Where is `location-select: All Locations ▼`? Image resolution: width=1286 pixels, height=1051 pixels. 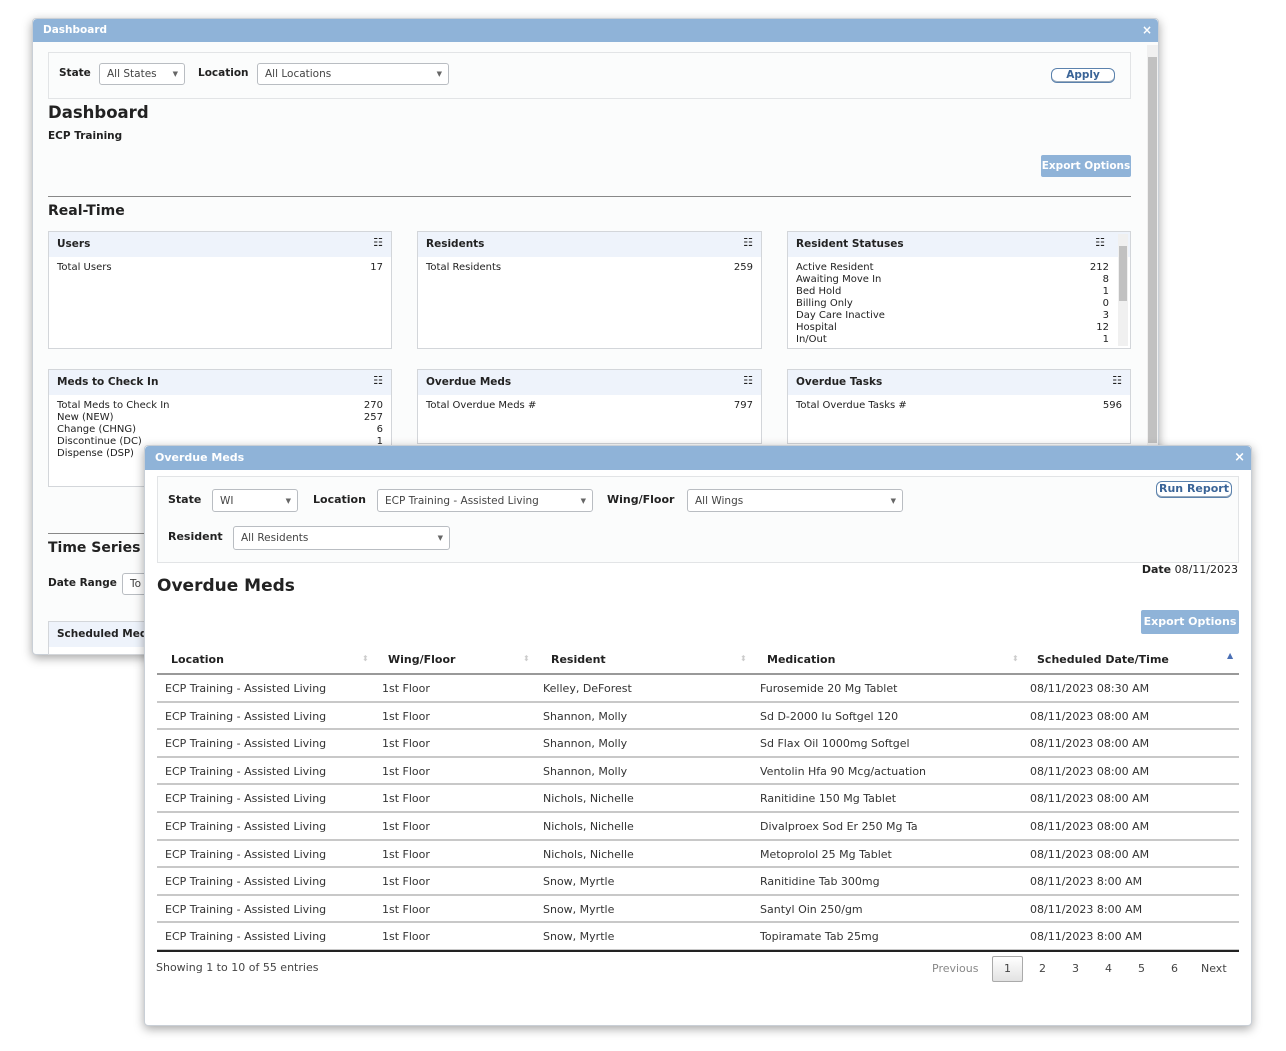
location-select: All Locations ▼ is located at coordinates (353, 74).